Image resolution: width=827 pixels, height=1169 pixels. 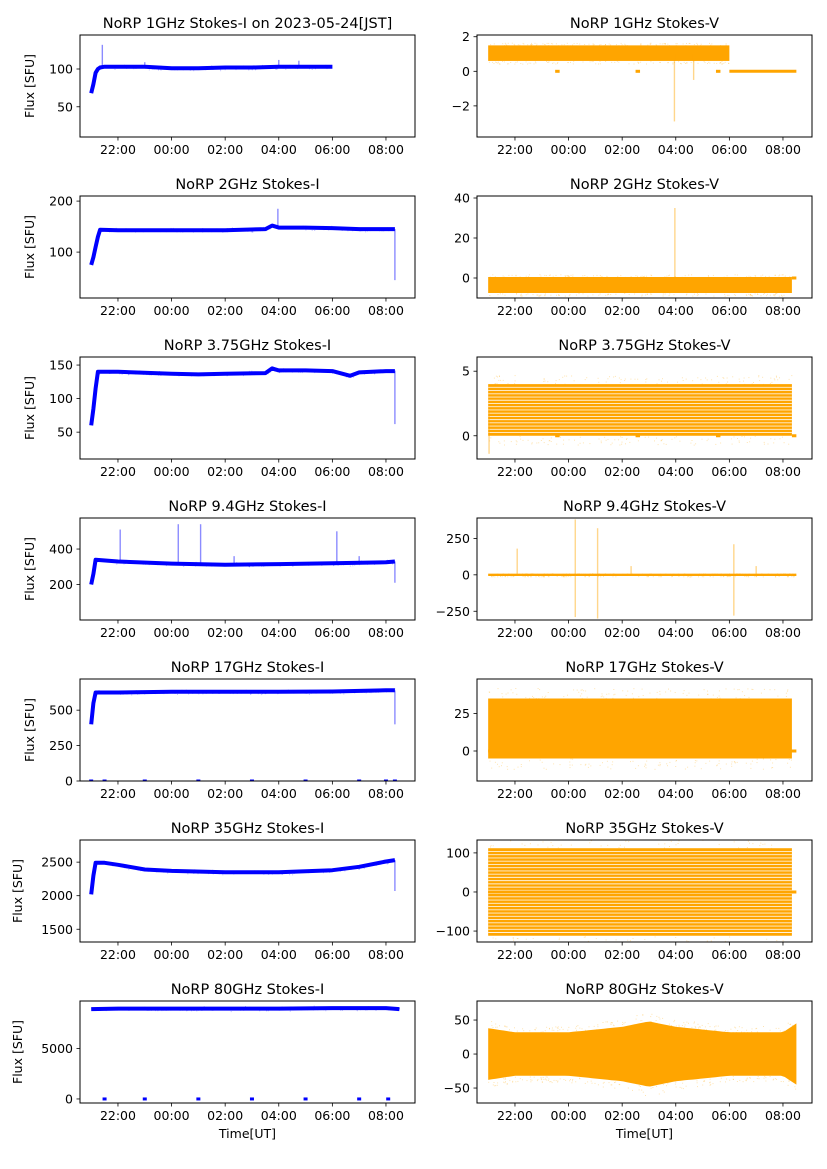 What do you see at coordinates (118, 954) in the screenshot?
I see `x-tick-label: 22:00` at bounding box center [118, 954].